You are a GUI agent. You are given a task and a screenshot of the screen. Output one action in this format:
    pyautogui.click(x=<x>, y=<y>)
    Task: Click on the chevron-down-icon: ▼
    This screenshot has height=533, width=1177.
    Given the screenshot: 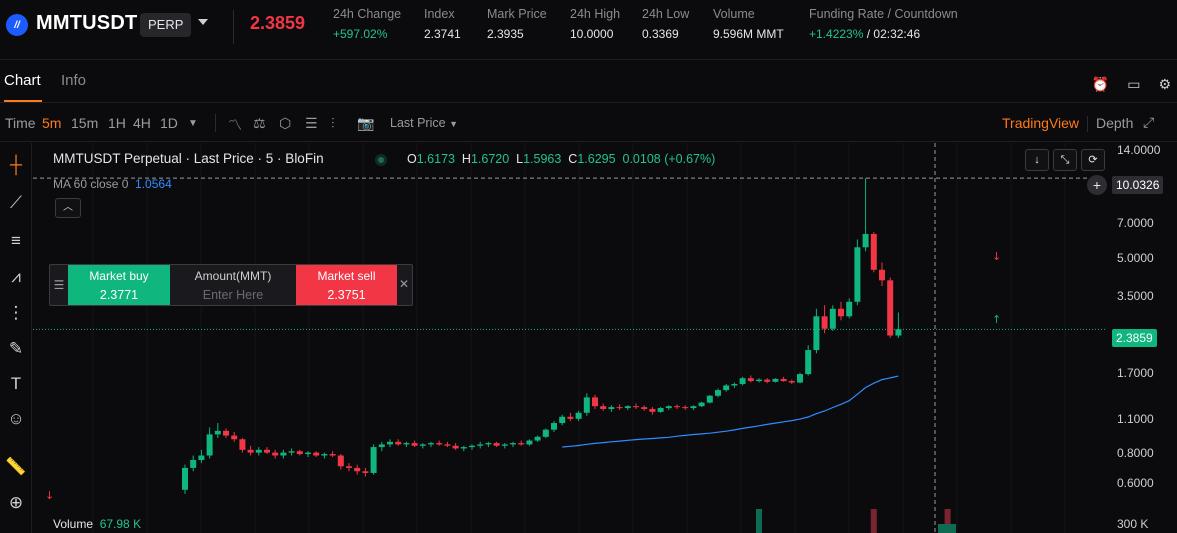 What is the action you would take?
    pyautogui.click(x=453, y=124)
    